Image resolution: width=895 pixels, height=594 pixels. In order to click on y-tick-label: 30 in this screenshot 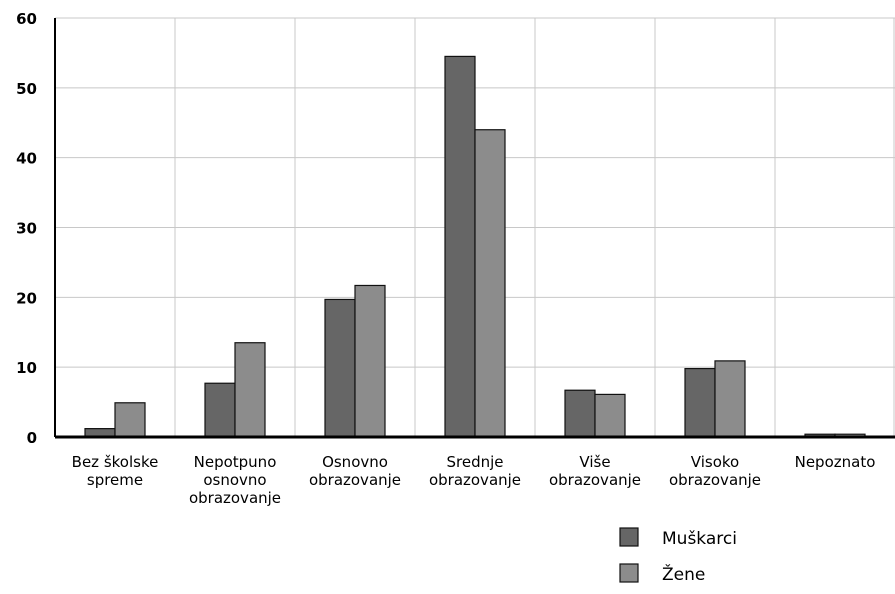, I will do `click(26, 229)`.